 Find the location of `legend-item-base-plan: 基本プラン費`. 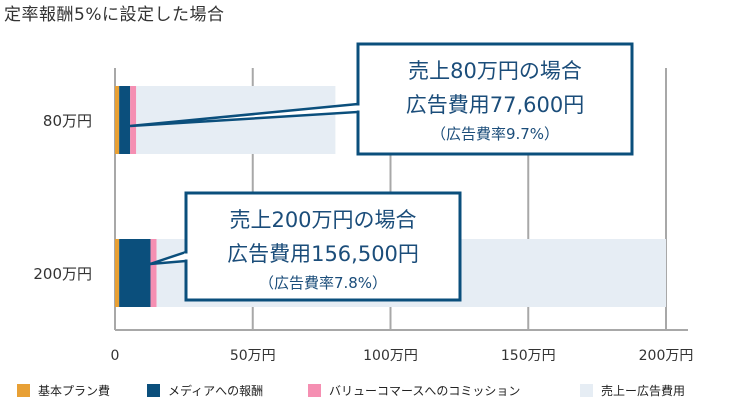

legend-item-base-plan: 基本プラン費 is located at coordinates (63, 390).